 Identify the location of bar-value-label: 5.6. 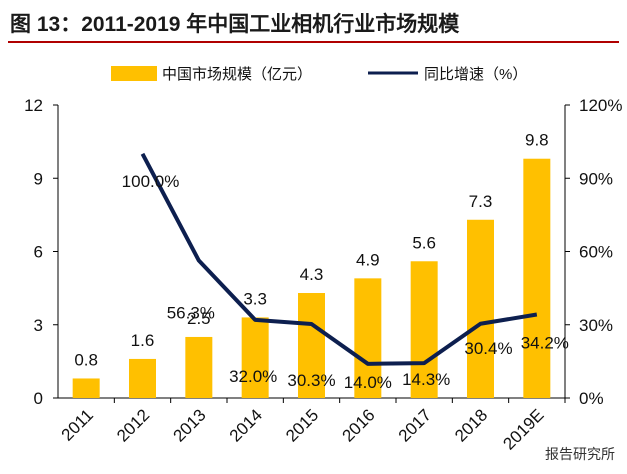
(424, 242).